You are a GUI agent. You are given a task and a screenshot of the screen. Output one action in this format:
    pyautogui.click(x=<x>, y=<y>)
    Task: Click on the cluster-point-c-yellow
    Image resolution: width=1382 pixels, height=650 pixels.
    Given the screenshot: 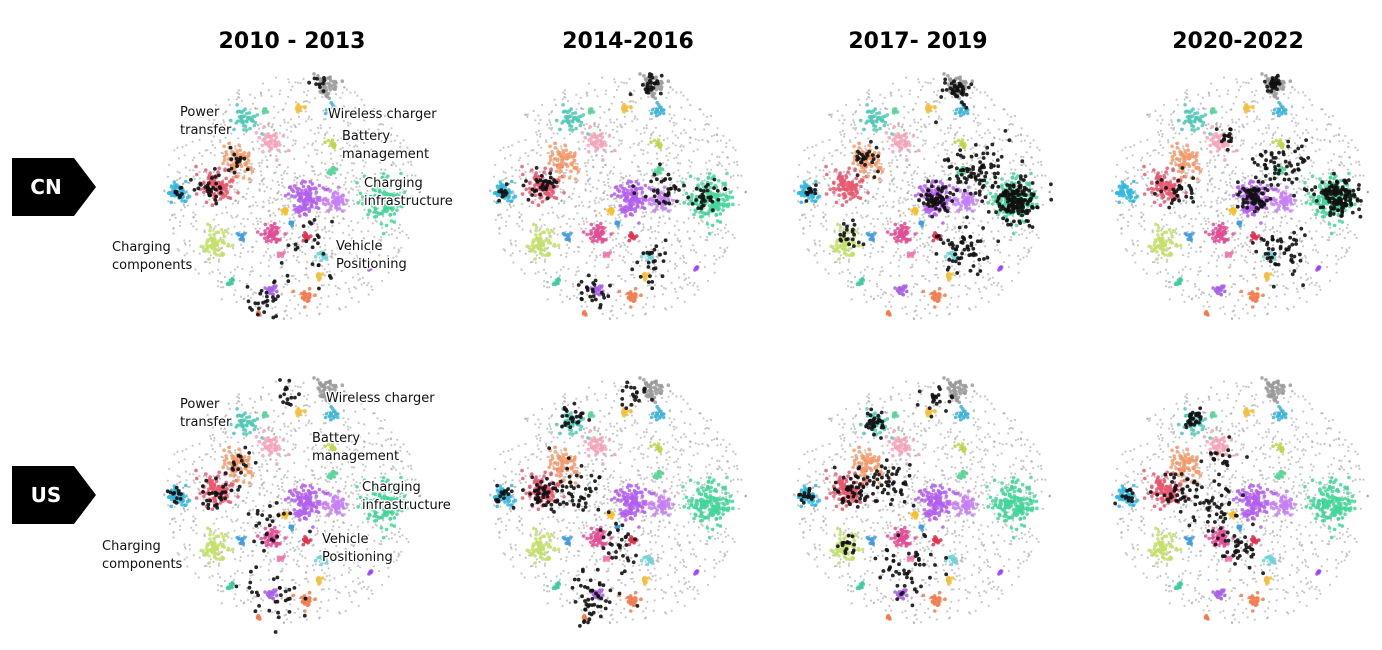 What is the action you would take?
    pyautogui.click(x=624, y=105)
    